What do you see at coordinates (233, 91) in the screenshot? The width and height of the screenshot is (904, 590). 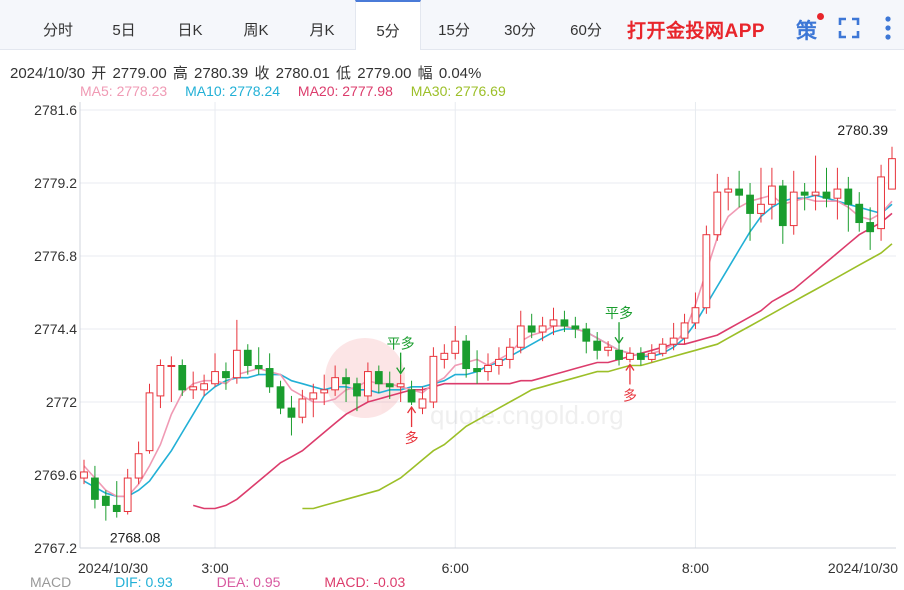 I see `ma10-legend: MA10: 2778.24` at bounding box center [233, 91].